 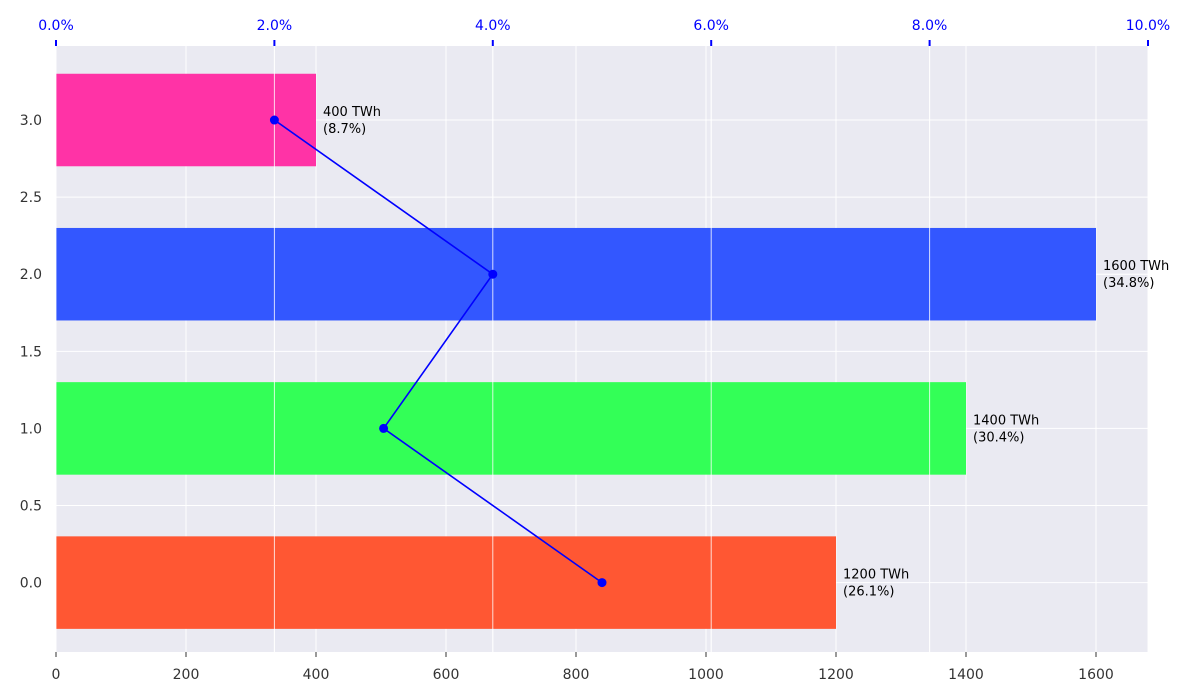 What do you see at coordinates (31, 584) in the screenshot?
I see `y-tick-label: 0.0` at bounding box center [31, 584].